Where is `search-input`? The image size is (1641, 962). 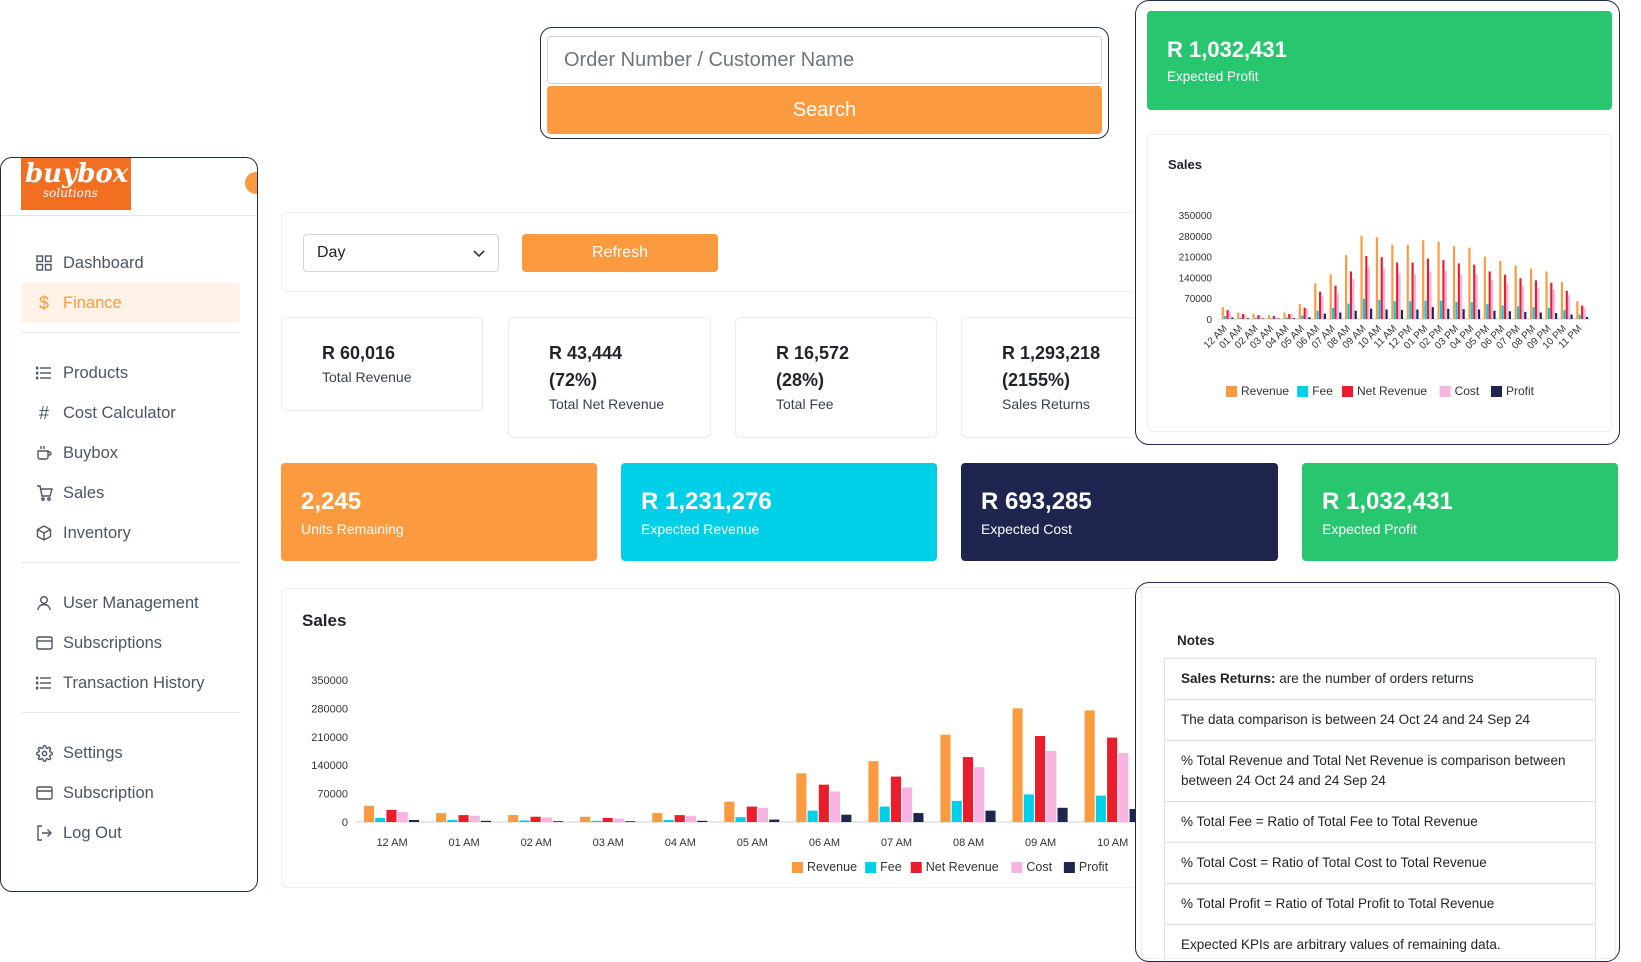 search-input is located at coordinates (824, 60).